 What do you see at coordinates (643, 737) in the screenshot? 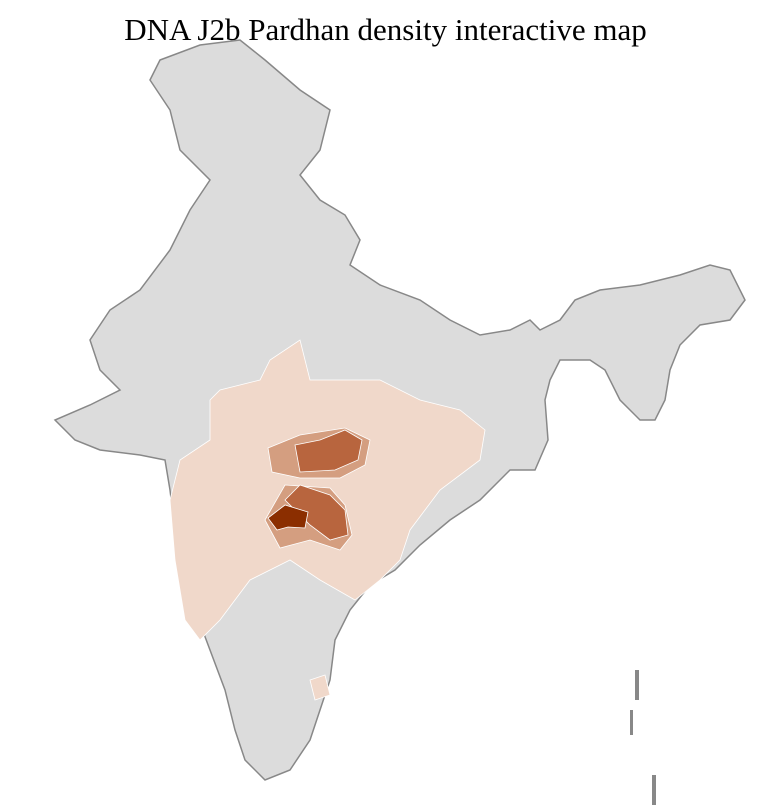
I see `islands` at bounding box center [643, 737].